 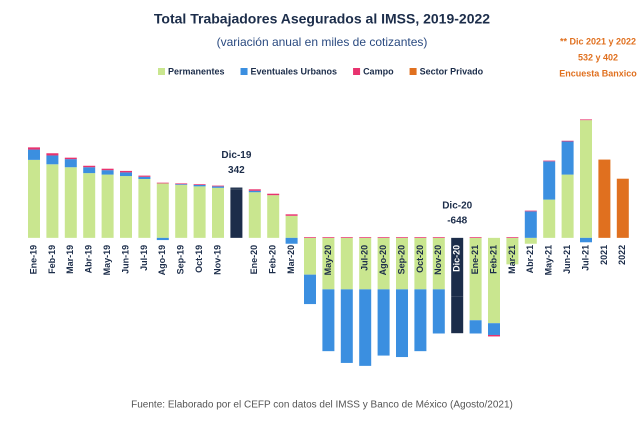 I want to click on annotation: Dic-20, so click(x=457, y=205).